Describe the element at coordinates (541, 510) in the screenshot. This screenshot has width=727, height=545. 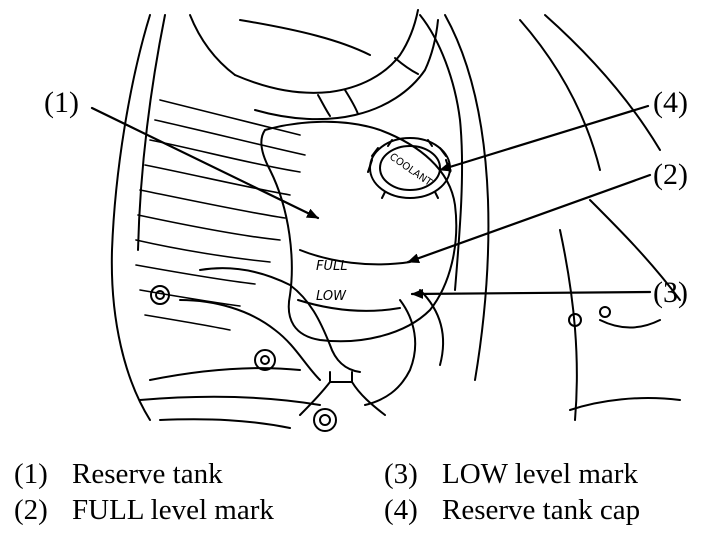
I see `legend-label: Reserve tank cap` at that location.